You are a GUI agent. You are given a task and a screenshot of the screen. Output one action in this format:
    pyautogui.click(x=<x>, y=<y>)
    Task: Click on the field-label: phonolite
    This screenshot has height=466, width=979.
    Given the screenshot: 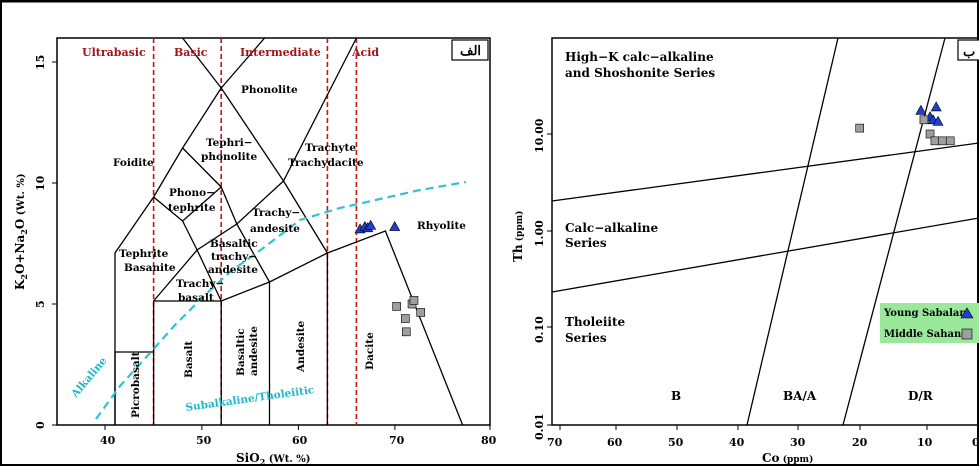 What is the action you would take?
    pyautogui.click(x=229, y=157)
    